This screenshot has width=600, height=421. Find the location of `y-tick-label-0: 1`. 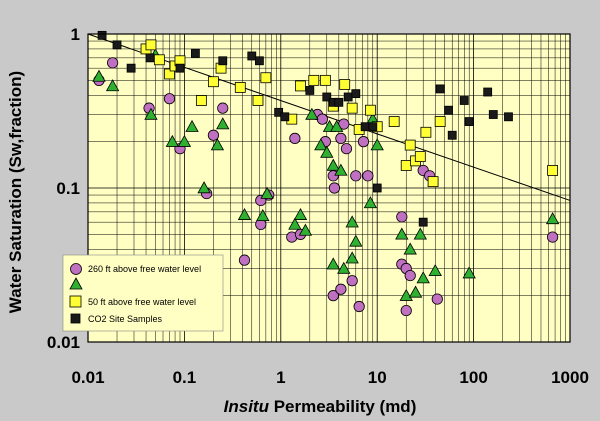

y-tick-label-0: 1 is located at coordinates (75, 34).